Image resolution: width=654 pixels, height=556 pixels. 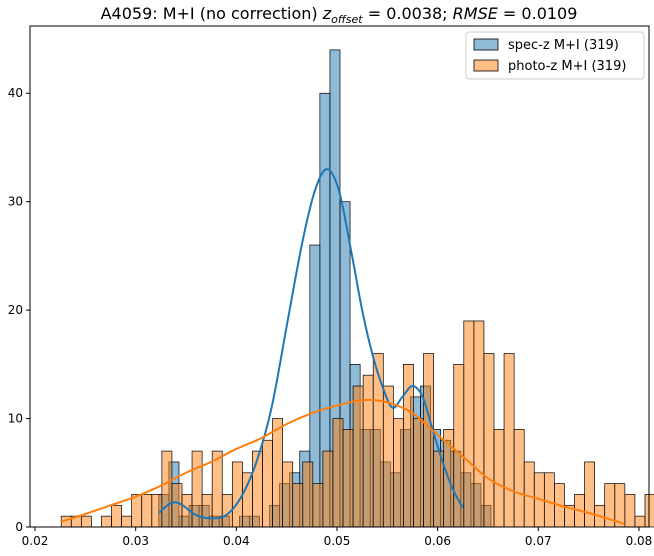 What do you see at coordinates (15, 419) in the screenshot?
I see `y-tick-label: 10` at bounding box center [15, 419].